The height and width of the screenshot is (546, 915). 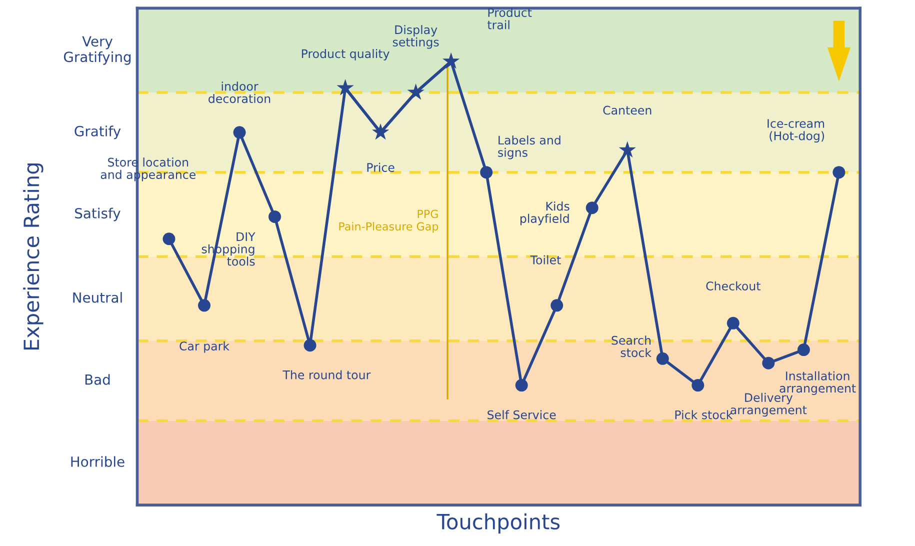 What do you see at coordinates (380, 167) in the screenshot?
I see `annotation: Price` at bounding box center [380, 167].